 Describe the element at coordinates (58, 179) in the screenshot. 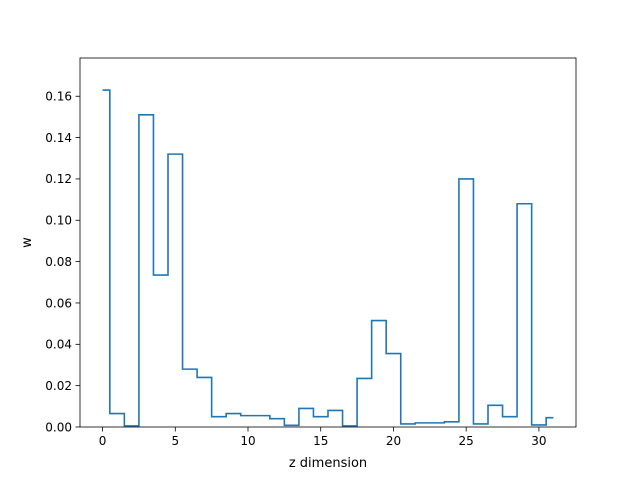

I see `y-tick-label: 0.12` at that location.